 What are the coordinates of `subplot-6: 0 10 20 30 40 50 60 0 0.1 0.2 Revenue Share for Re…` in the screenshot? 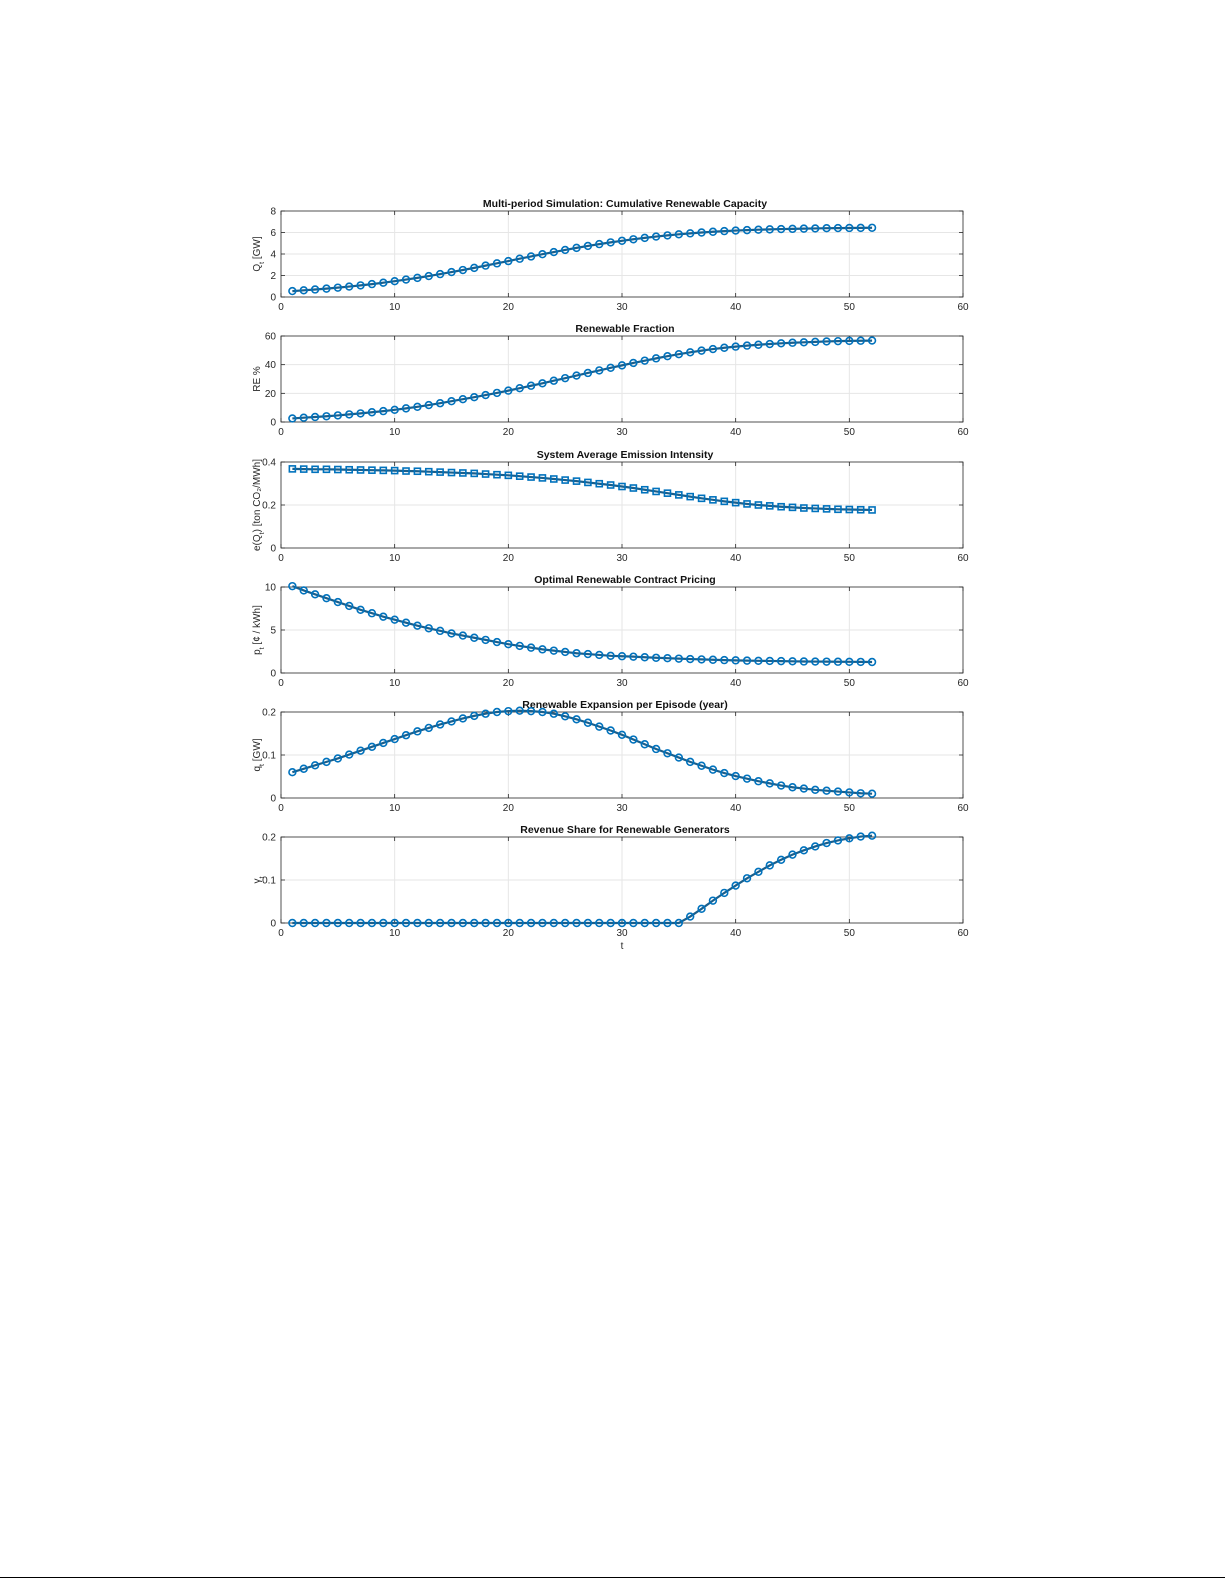 It's located at (610, 888).